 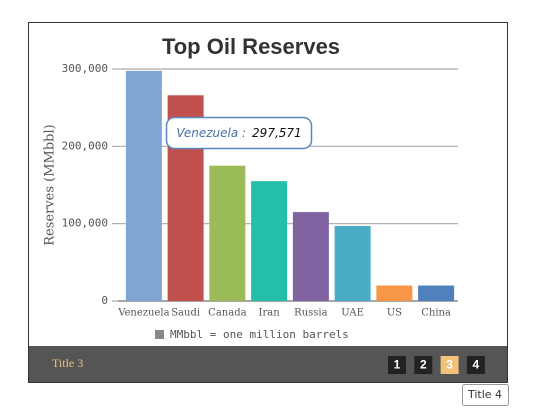 What do you see at coordinates (67, 363) in the screenshot?
I see `caption: Title 3` at bounding box center [67, 363].